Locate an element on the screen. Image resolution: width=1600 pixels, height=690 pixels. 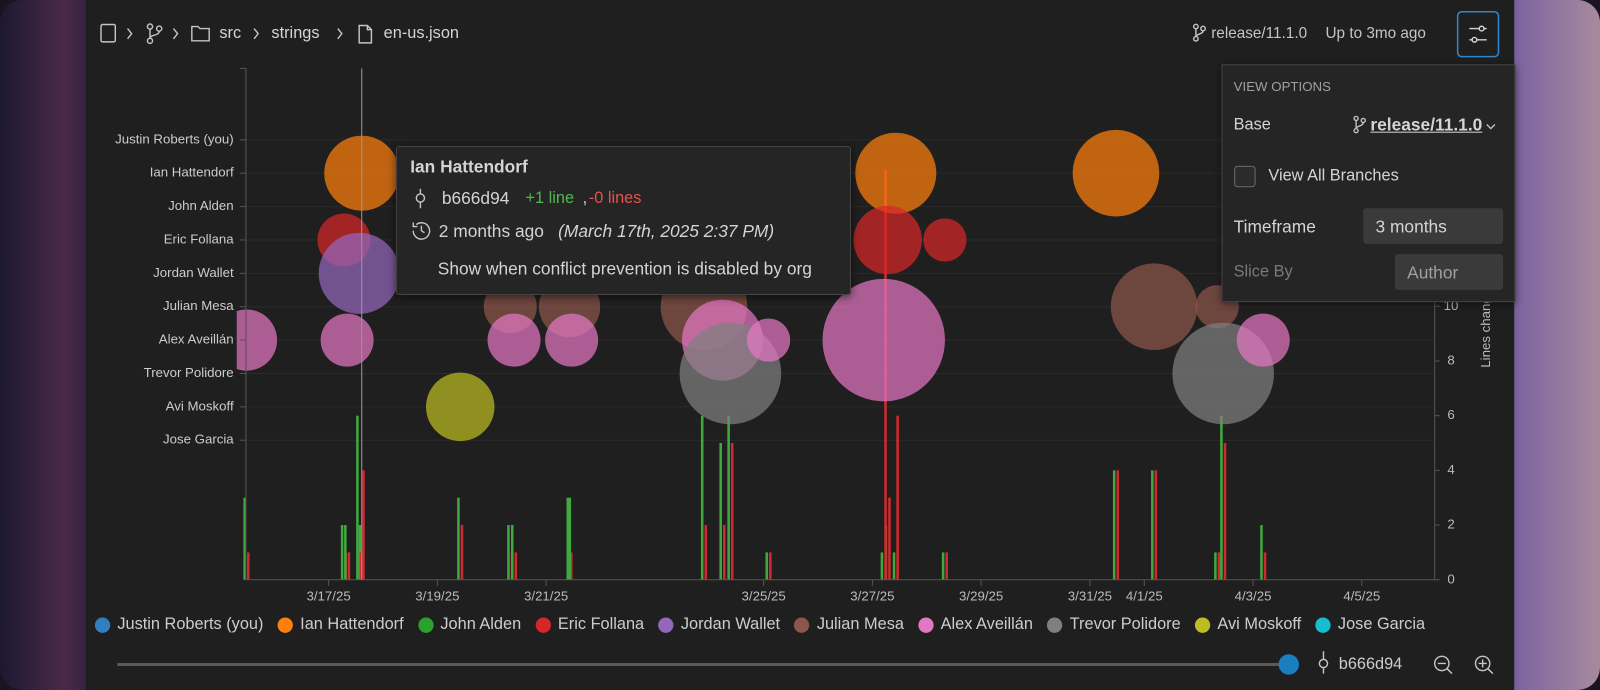
tooltip-sha: b666d94 is located at coordinates (475, 198).